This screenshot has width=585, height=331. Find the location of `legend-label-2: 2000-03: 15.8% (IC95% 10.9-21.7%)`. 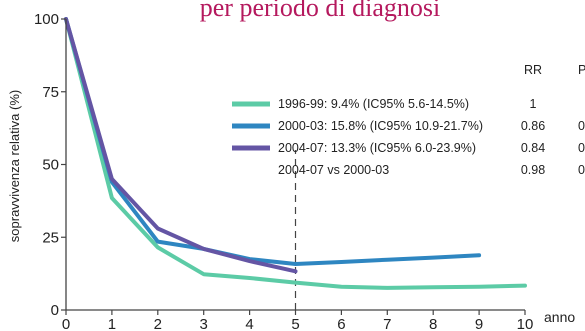

legend-label-2: 2000-03: 15.8% (IC95% 10.9-21.7%) is located at coordinates (380, 126).